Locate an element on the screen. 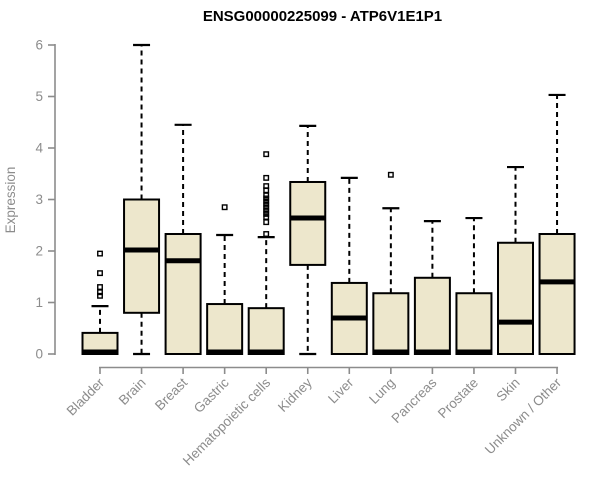 The image size is (600, 500). x-tick-label: Breast is located at coordinates (171, 394).